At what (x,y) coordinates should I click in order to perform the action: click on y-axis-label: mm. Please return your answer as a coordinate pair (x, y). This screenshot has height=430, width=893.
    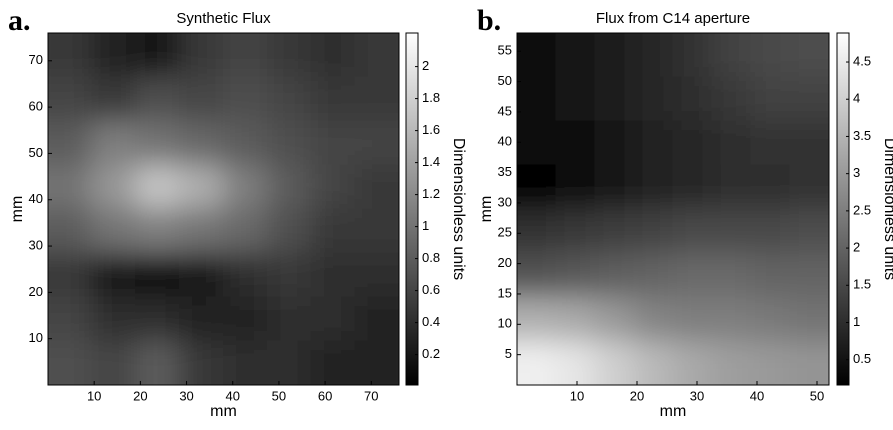
    Looking at the image, I should click on (486, 209).